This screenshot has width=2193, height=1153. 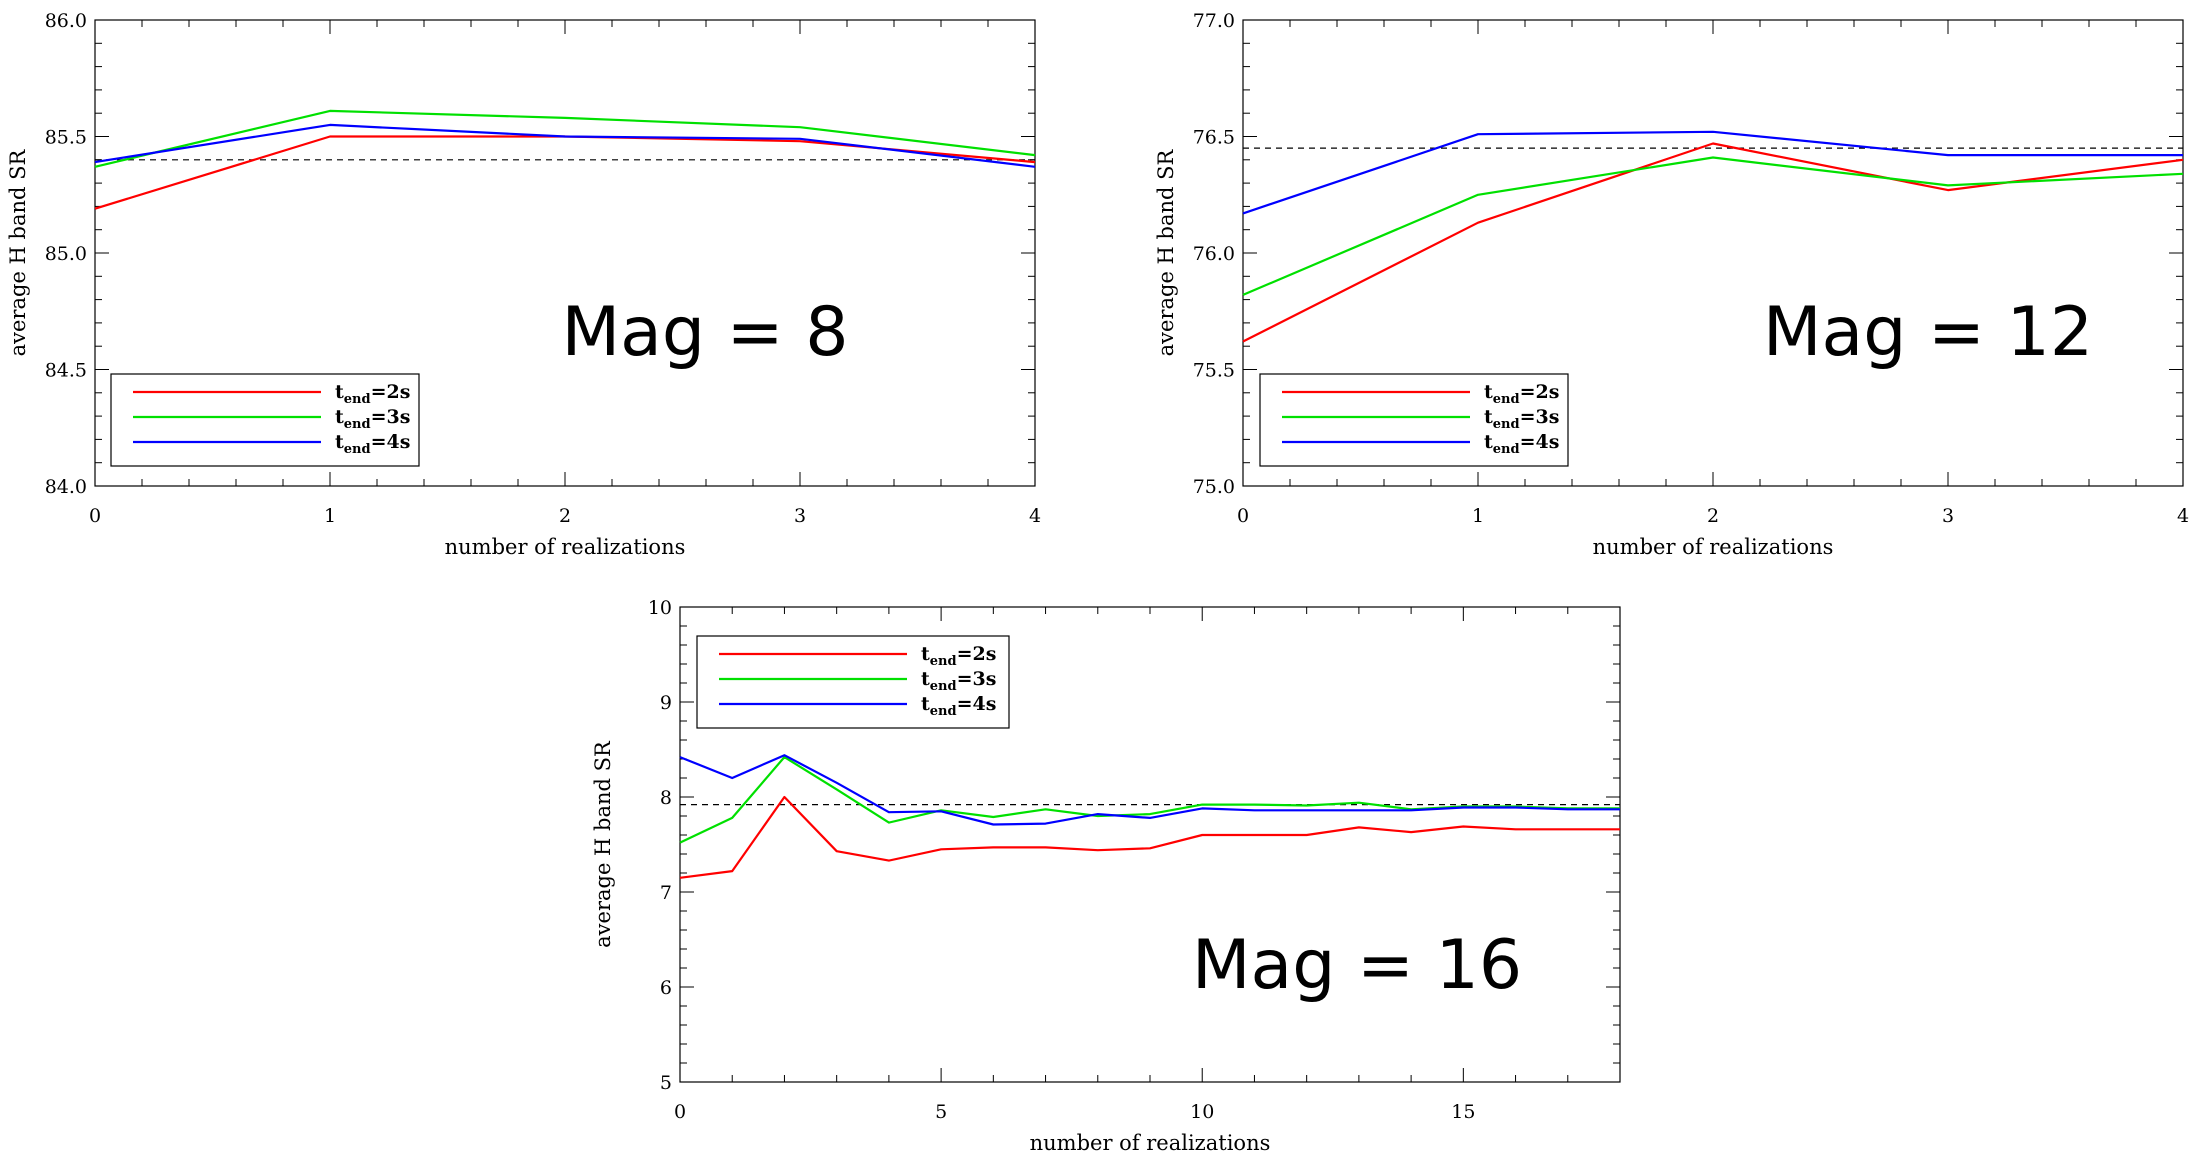 What do you see at coordinates (1214, 487) in the screenshot?
I see `y-tick-label: 75.0` at bounding box center [1214, 487].